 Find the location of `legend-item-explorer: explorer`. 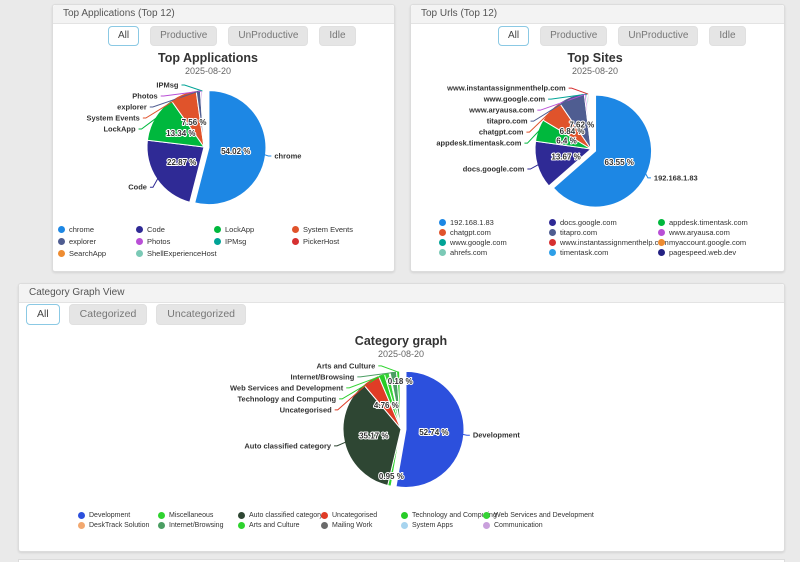

legend-item-explorer: explorer is located at coordinates (97, 241).